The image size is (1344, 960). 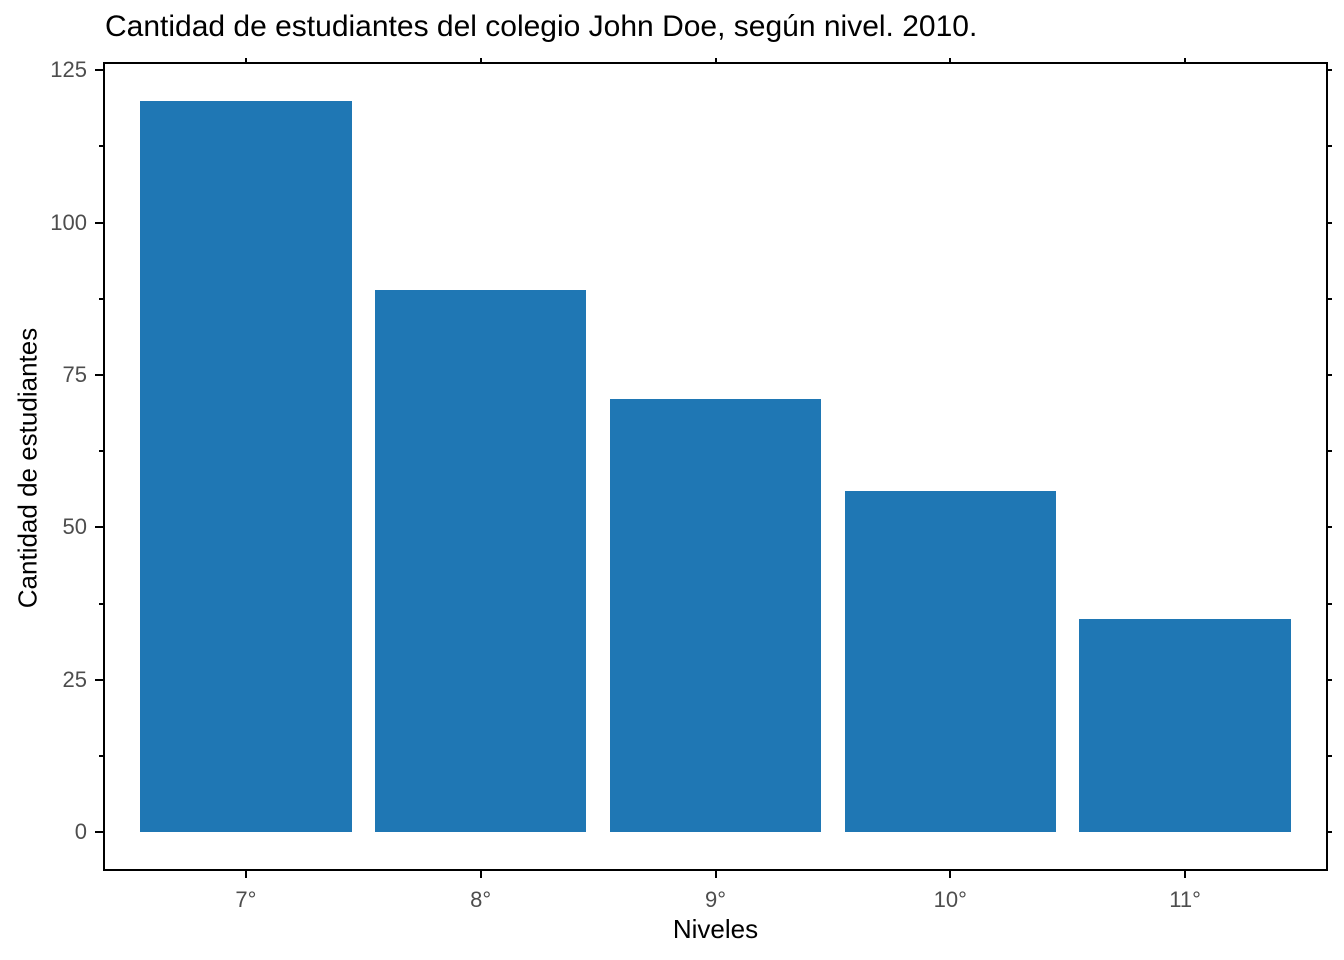 I want to click on y-tick-label: 125, so click(x=68, y=70).